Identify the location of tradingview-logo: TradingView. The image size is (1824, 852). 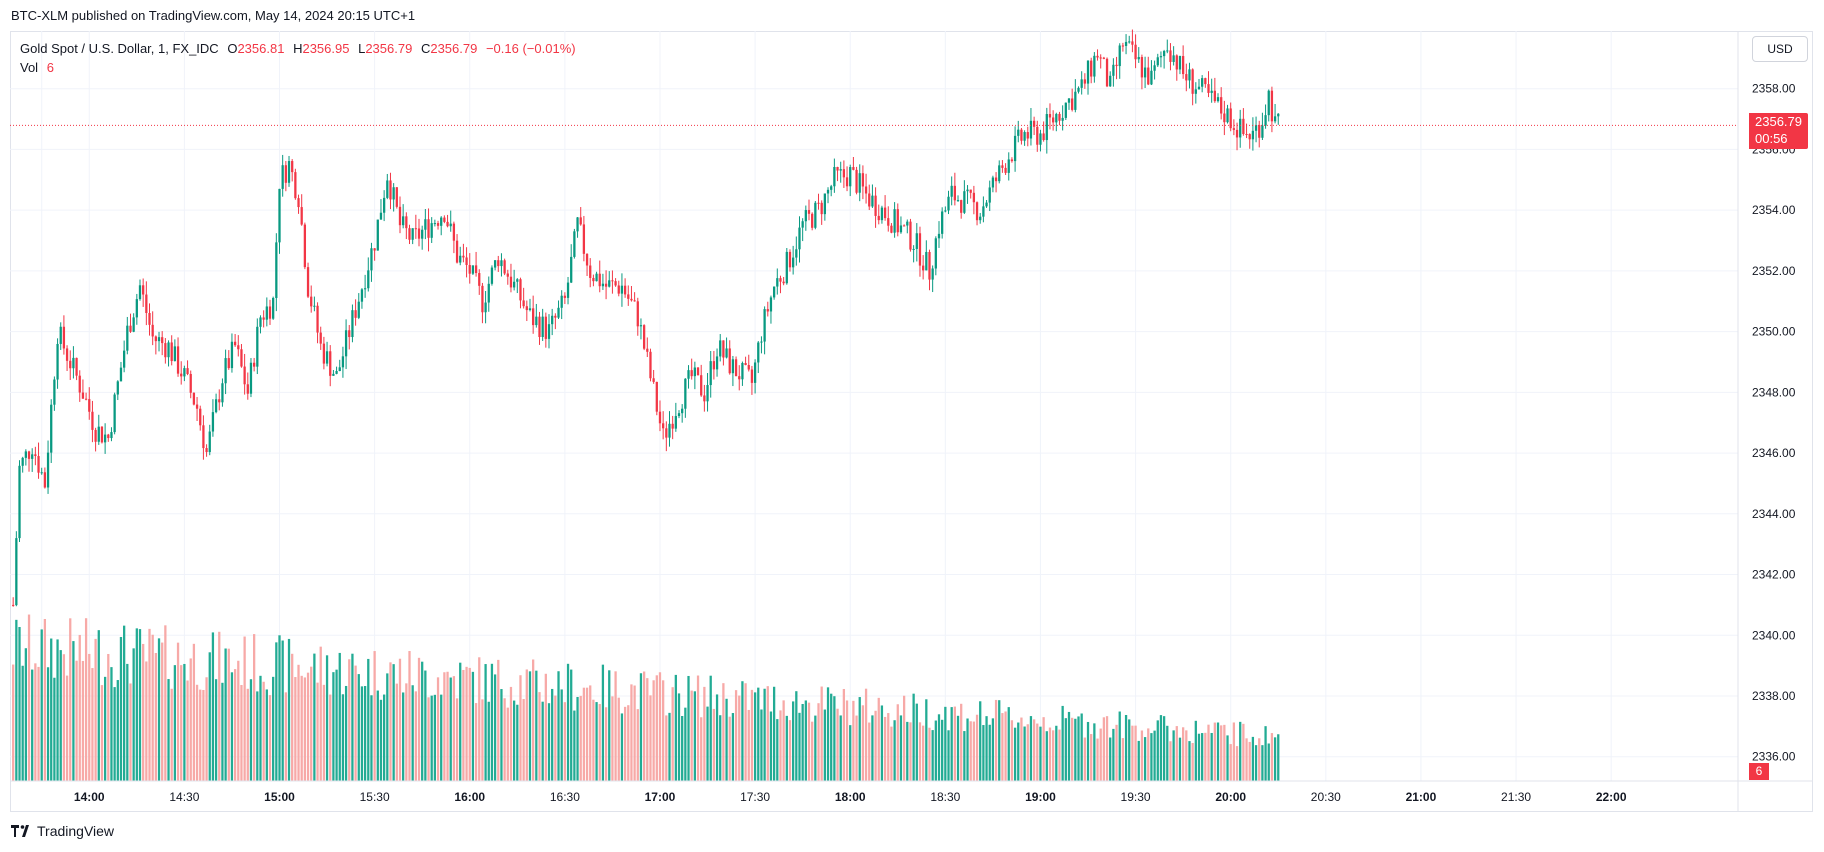
(62, 831).